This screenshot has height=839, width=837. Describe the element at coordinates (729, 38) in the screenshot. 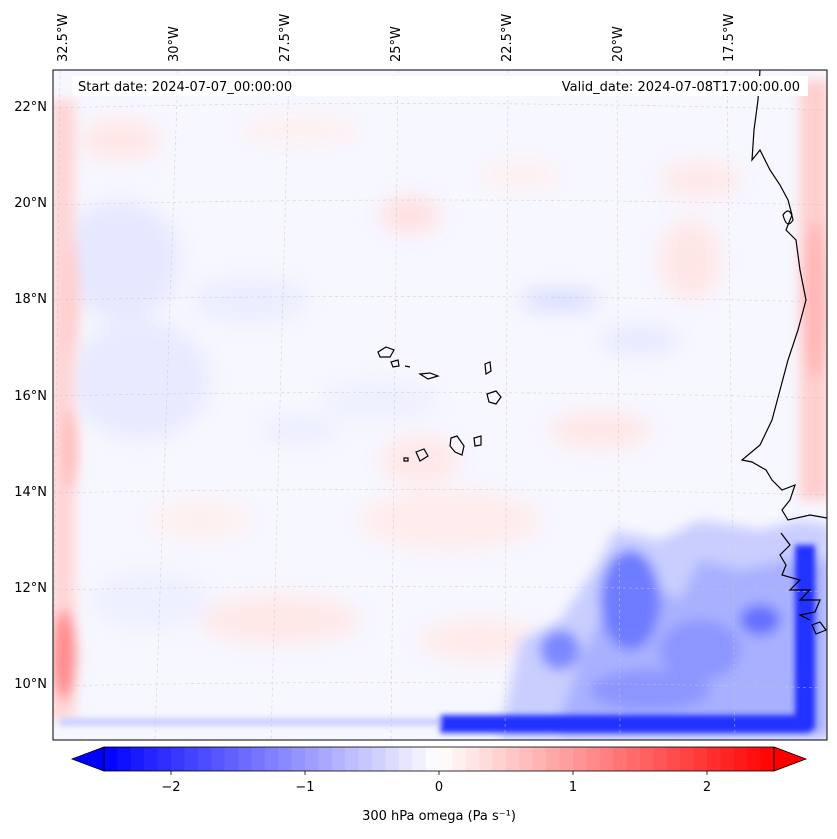

I see `lon-label: 17.5°W` at that location.